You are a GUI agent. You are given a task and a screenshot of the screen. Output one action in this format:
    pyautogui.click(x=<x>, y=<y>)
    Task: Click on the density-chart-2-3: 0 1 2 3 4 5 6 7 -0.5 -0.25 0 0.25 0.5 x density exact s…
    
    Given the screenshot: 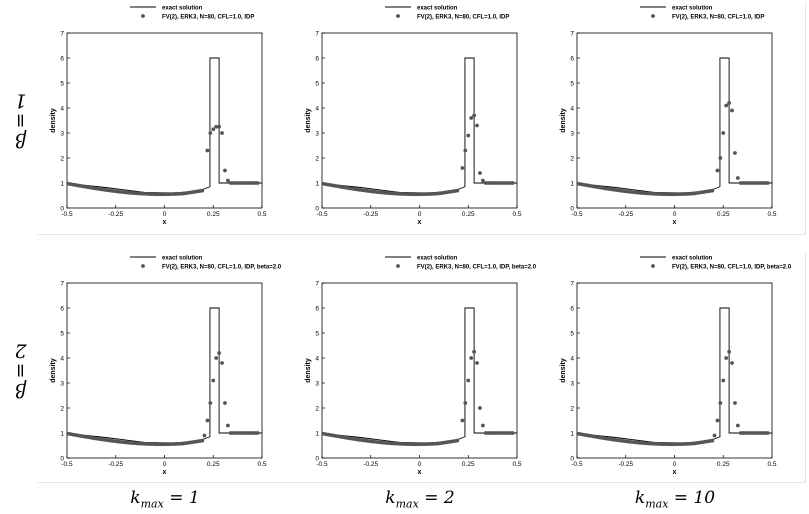 What is the action you would take?
    pyautogui.click(x=676, y=366)
    